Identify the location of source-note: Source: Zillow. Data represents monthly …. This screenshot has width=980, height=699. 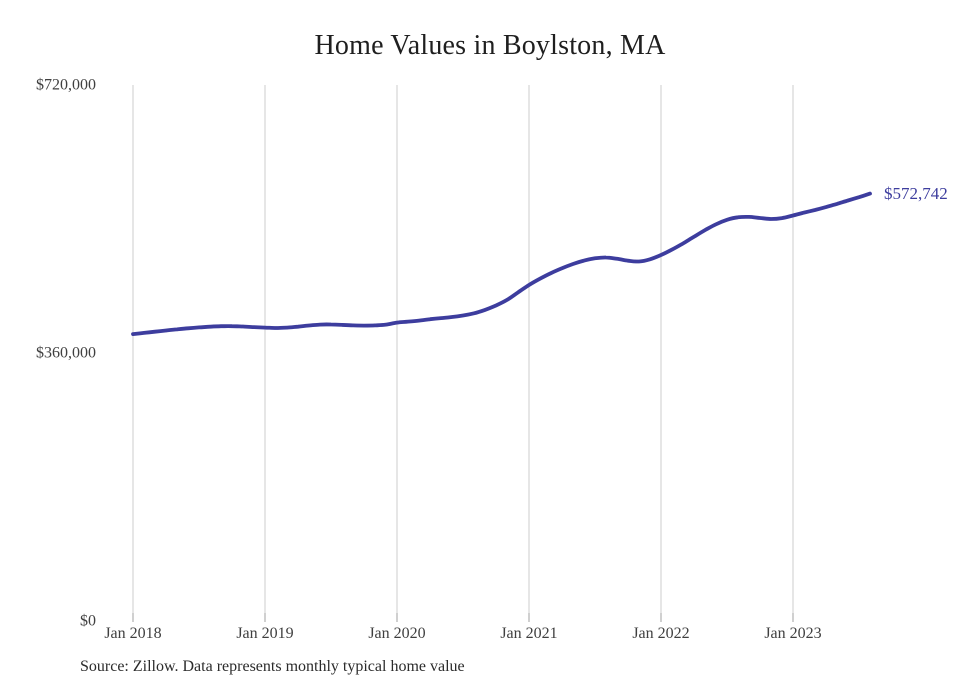
(272, 666).